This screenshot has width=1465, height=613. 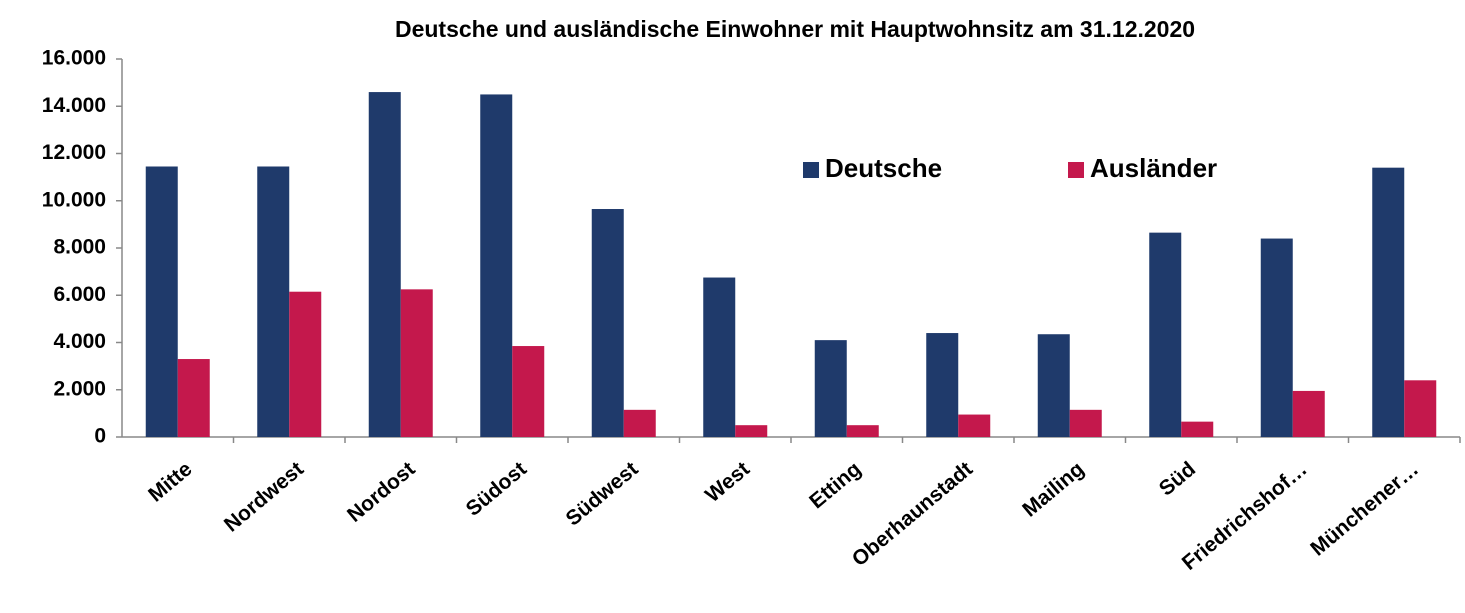 What do you see at coordinates (883, 168) in the screenshot?
I see `legend-label: Deutsche` at bounding box center [883, 168].